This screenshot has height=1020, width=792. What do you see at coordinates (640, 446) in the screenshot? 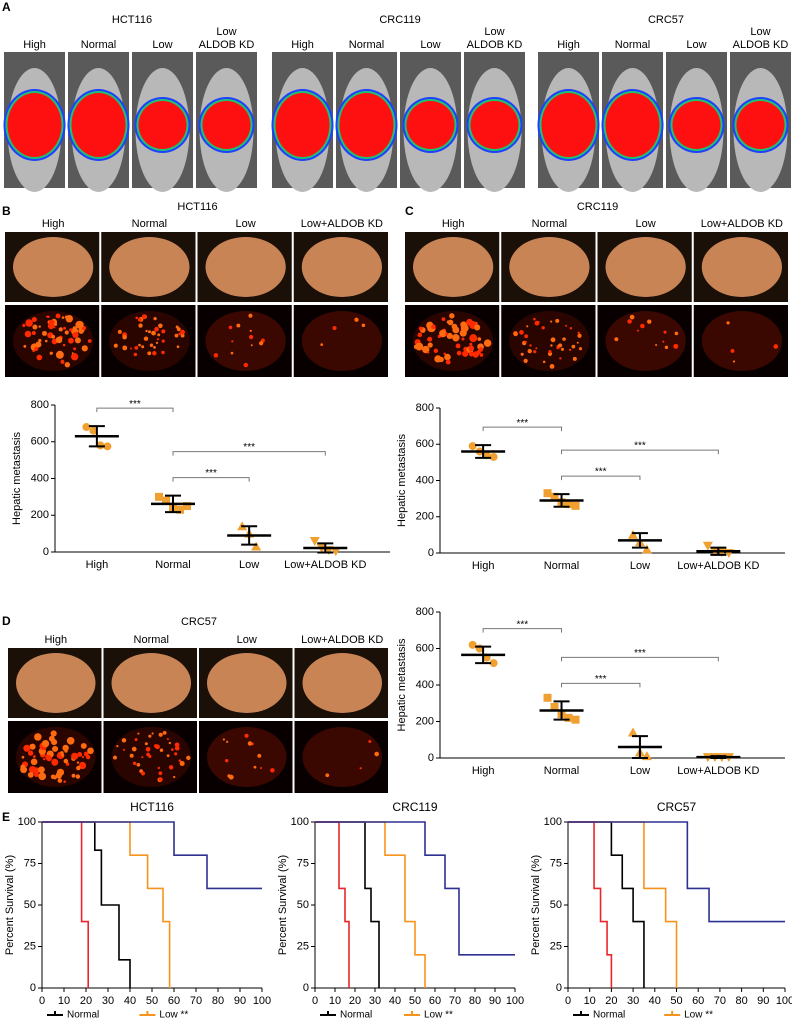
I see `significance-label: ***` at bounding box center [640, 446].